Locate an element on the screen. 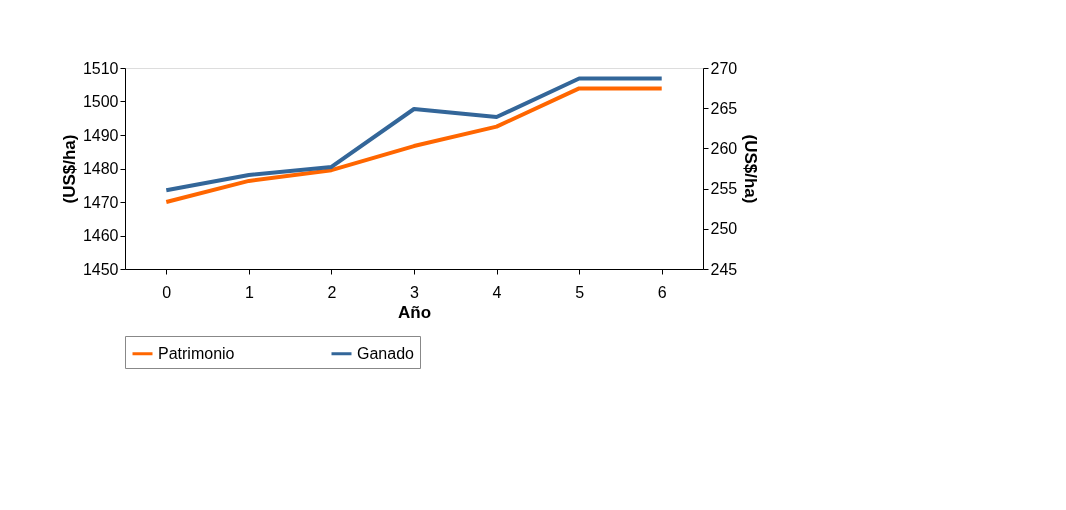 The height and width of the screenshot is (510, 1066). y-tick-label: 1510 is located at coordinates (100, 68).